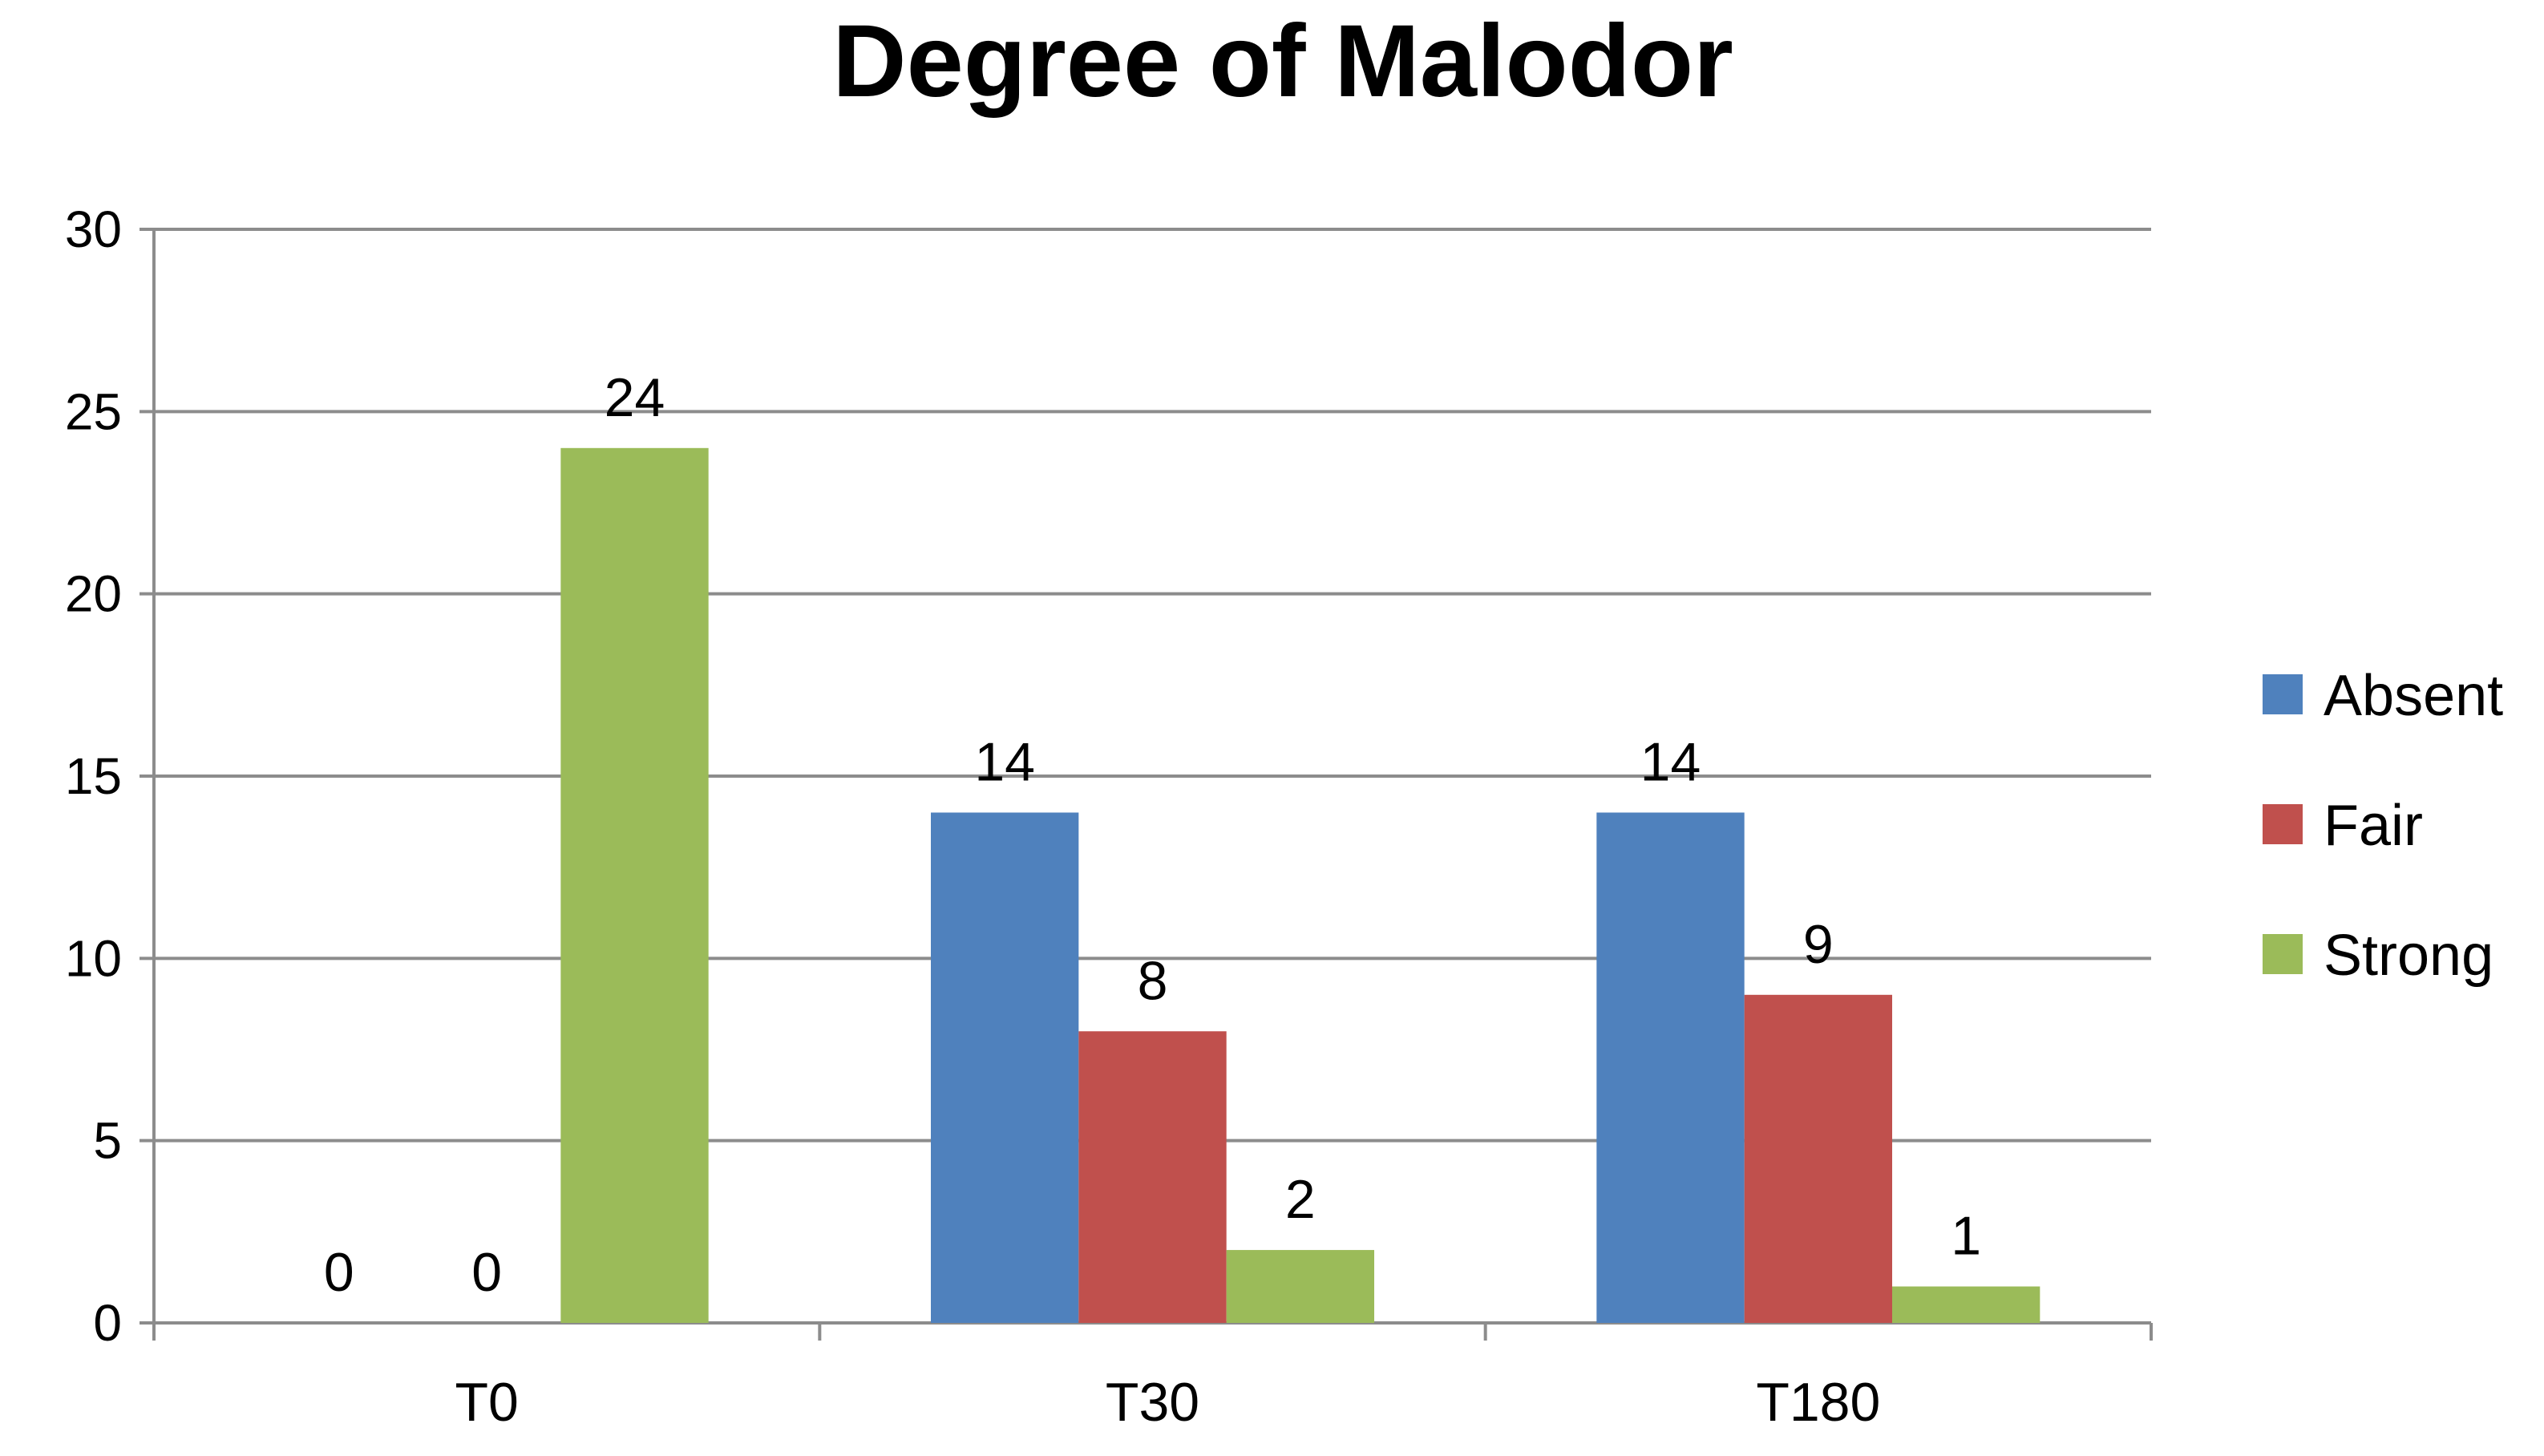 This screenshot has height=1456, width=2544. What do you see at coordinates (94, 411) in the screenshot?
I see `y-tick-label: 25` at bounding box center [94, 411].